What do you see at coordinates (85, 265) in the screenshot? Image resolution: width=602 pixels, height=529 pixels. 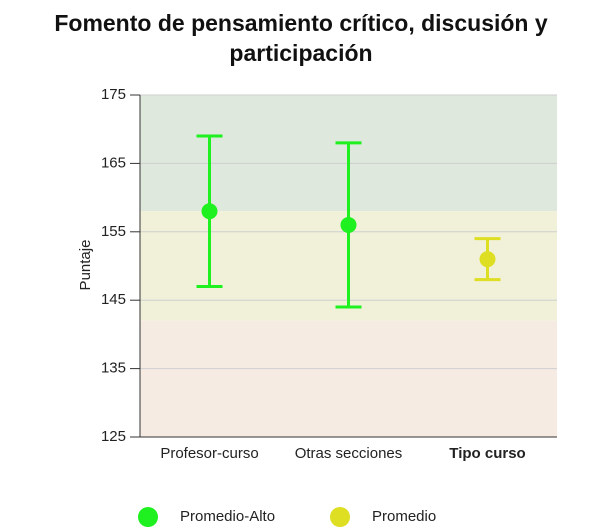 I see `y-axis-label: Puntaje` at bounding box center [85, 265].